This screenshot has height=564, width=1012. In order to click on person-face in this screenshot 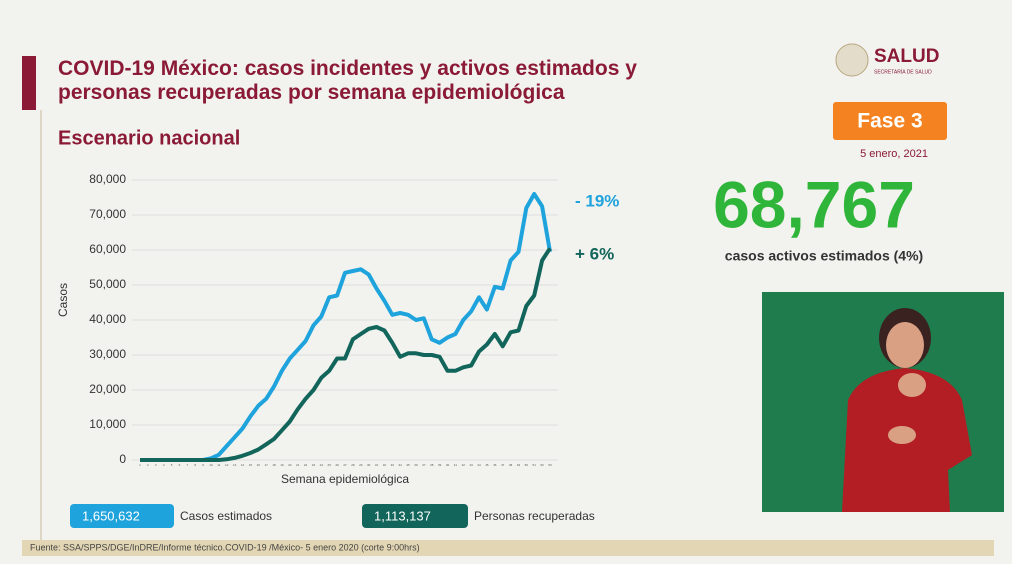, I will do `click(905, 345)`.